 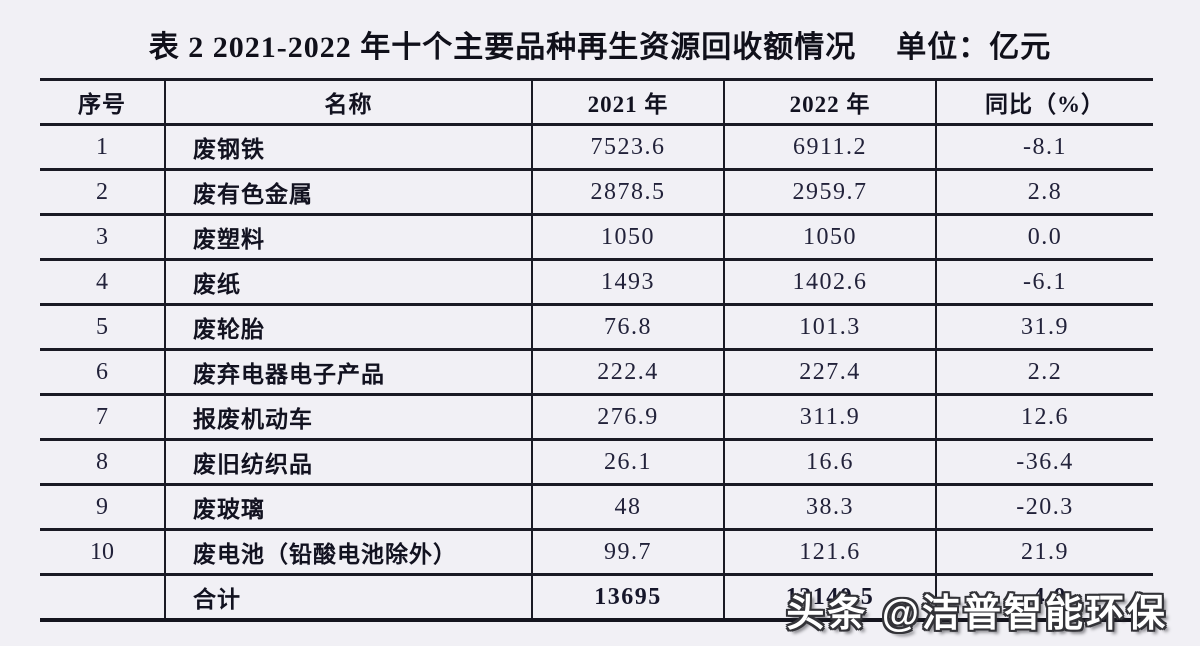 I want to click on cell-yoy: 31.9, so click(x=1044, y=326).